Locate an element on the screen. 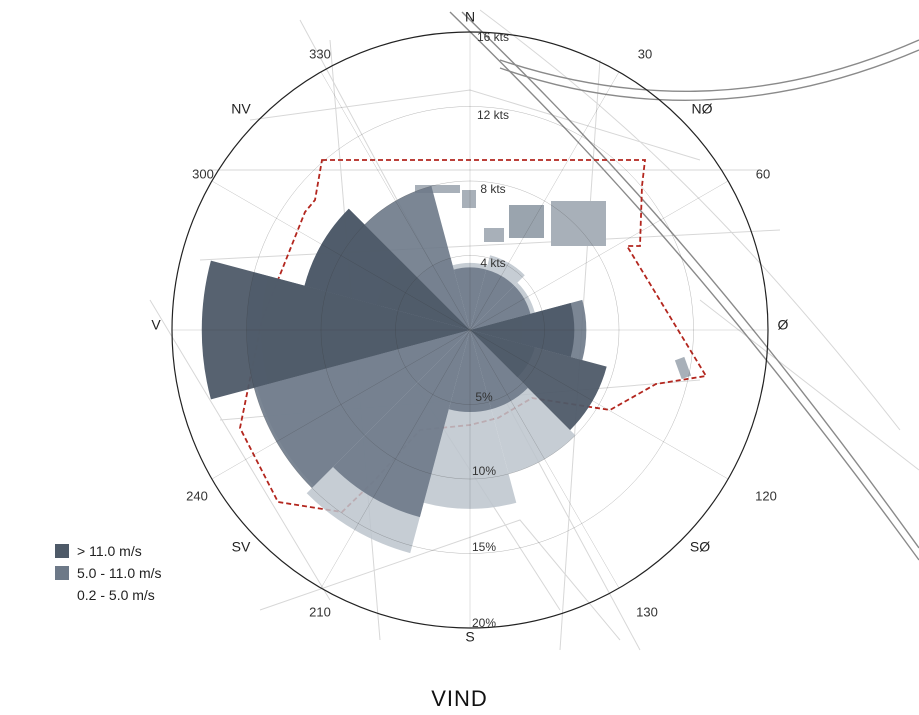 The image size is (919, 715). speed-ring-label-1: 8 kts is located at coordinates (492, 189).